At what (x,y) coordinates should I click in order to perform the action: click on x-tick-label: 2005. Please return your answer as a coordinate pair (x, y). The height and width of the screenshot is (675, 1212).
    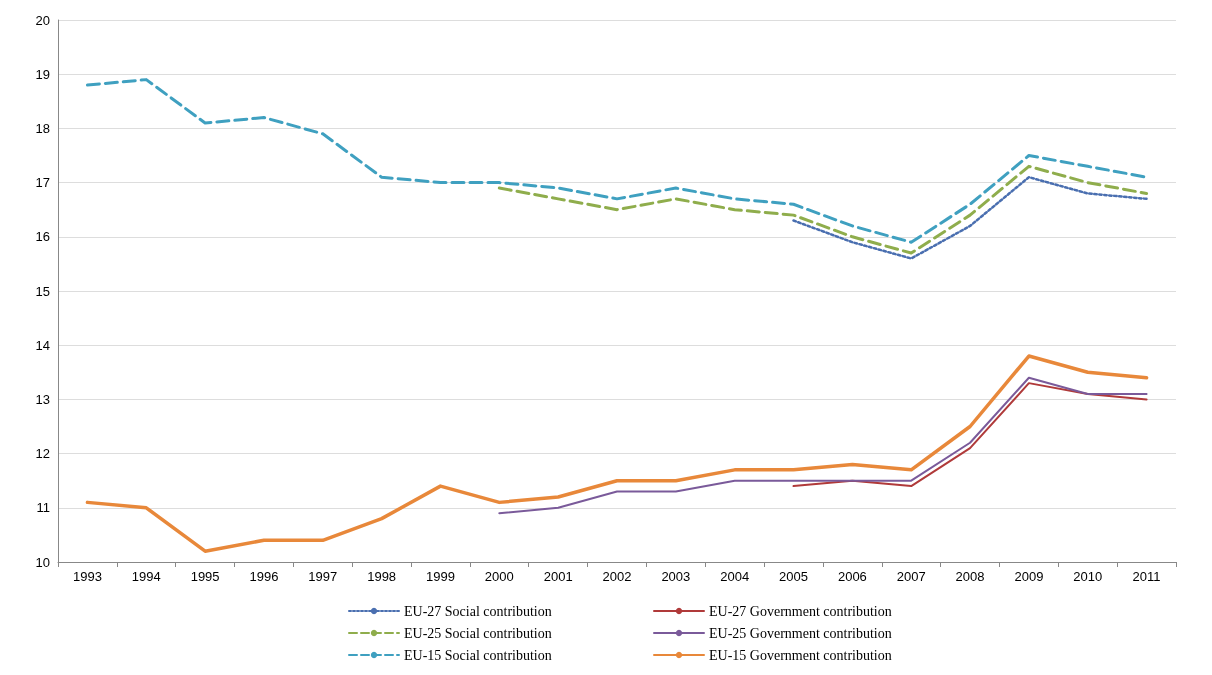
    Looking at the image, I should click on (793, 576).